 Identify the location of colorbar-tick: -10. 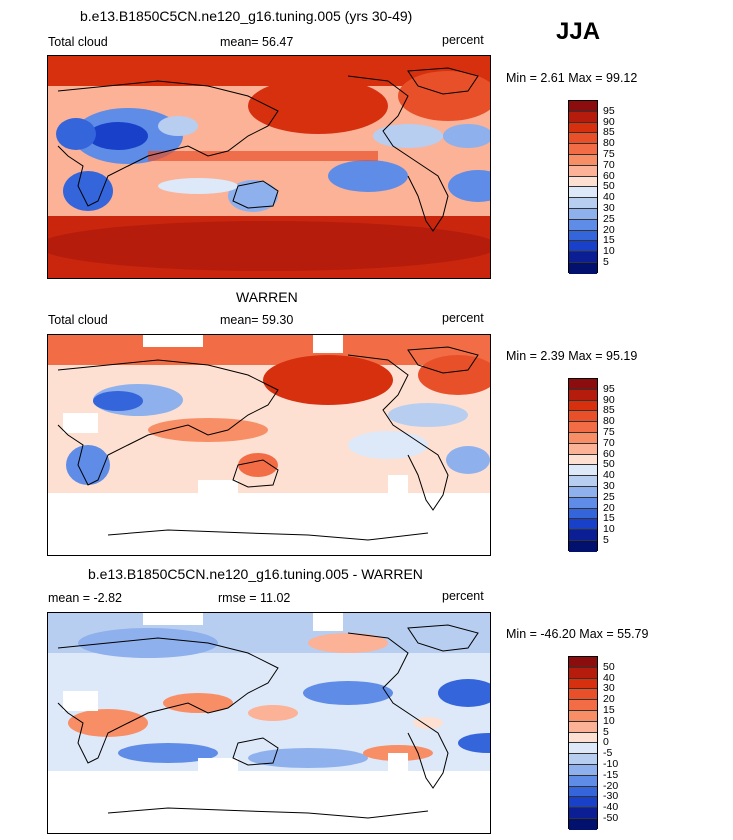
(611, 764).